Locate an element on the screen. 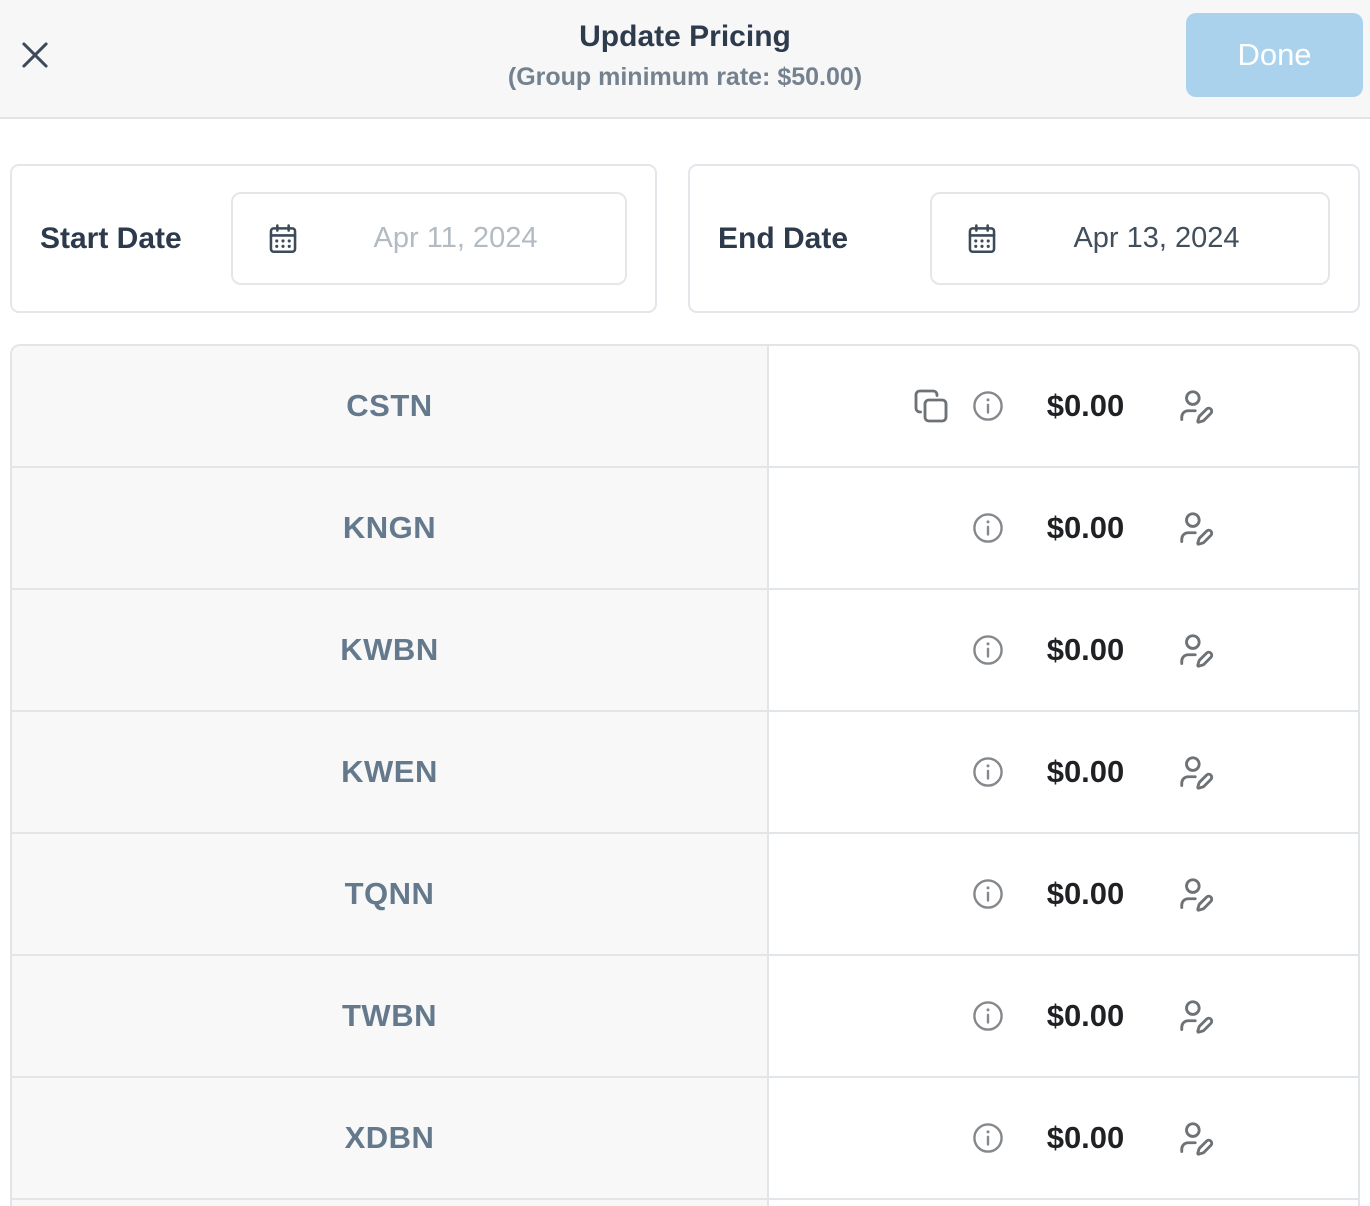 The height and width of the screenshot is (1206, 1370). course-code-cell is located at coordinates (390, 1203).